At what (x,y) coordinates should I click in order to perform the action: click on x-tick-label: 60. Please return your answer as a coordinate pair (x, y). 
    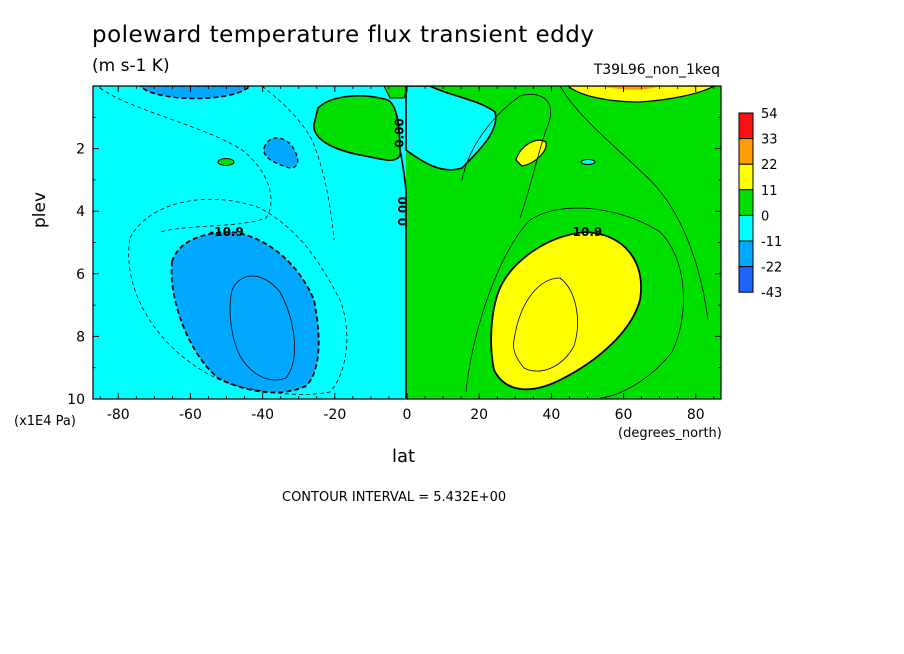
    Looking at the image, I should click on (624, 415).